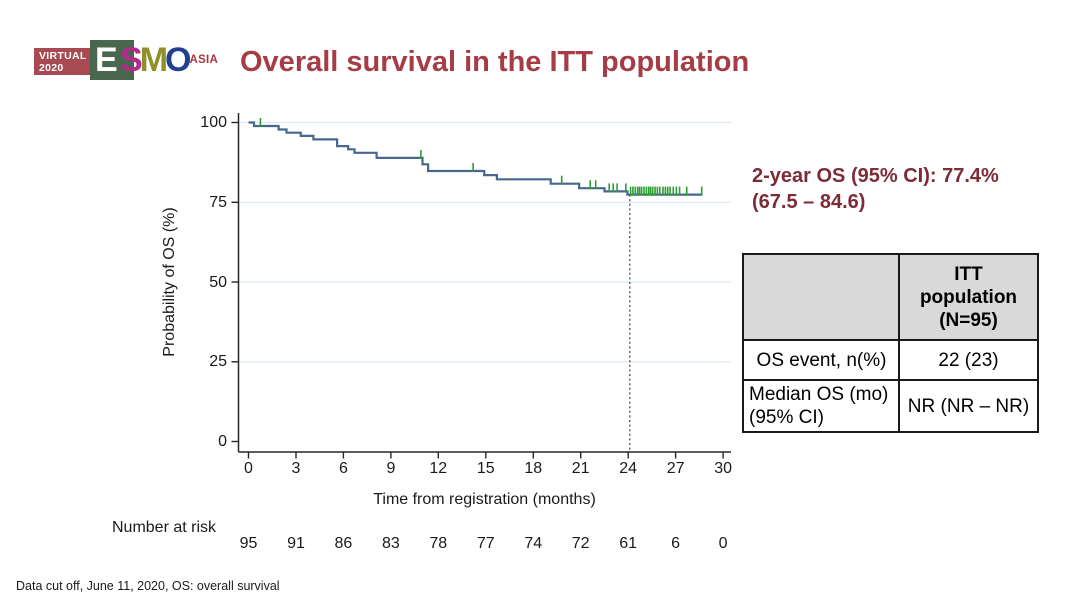 The width and height of the screenshot is (1080, 607). I want to click on x-tick-label: 24, so click(628, 468).